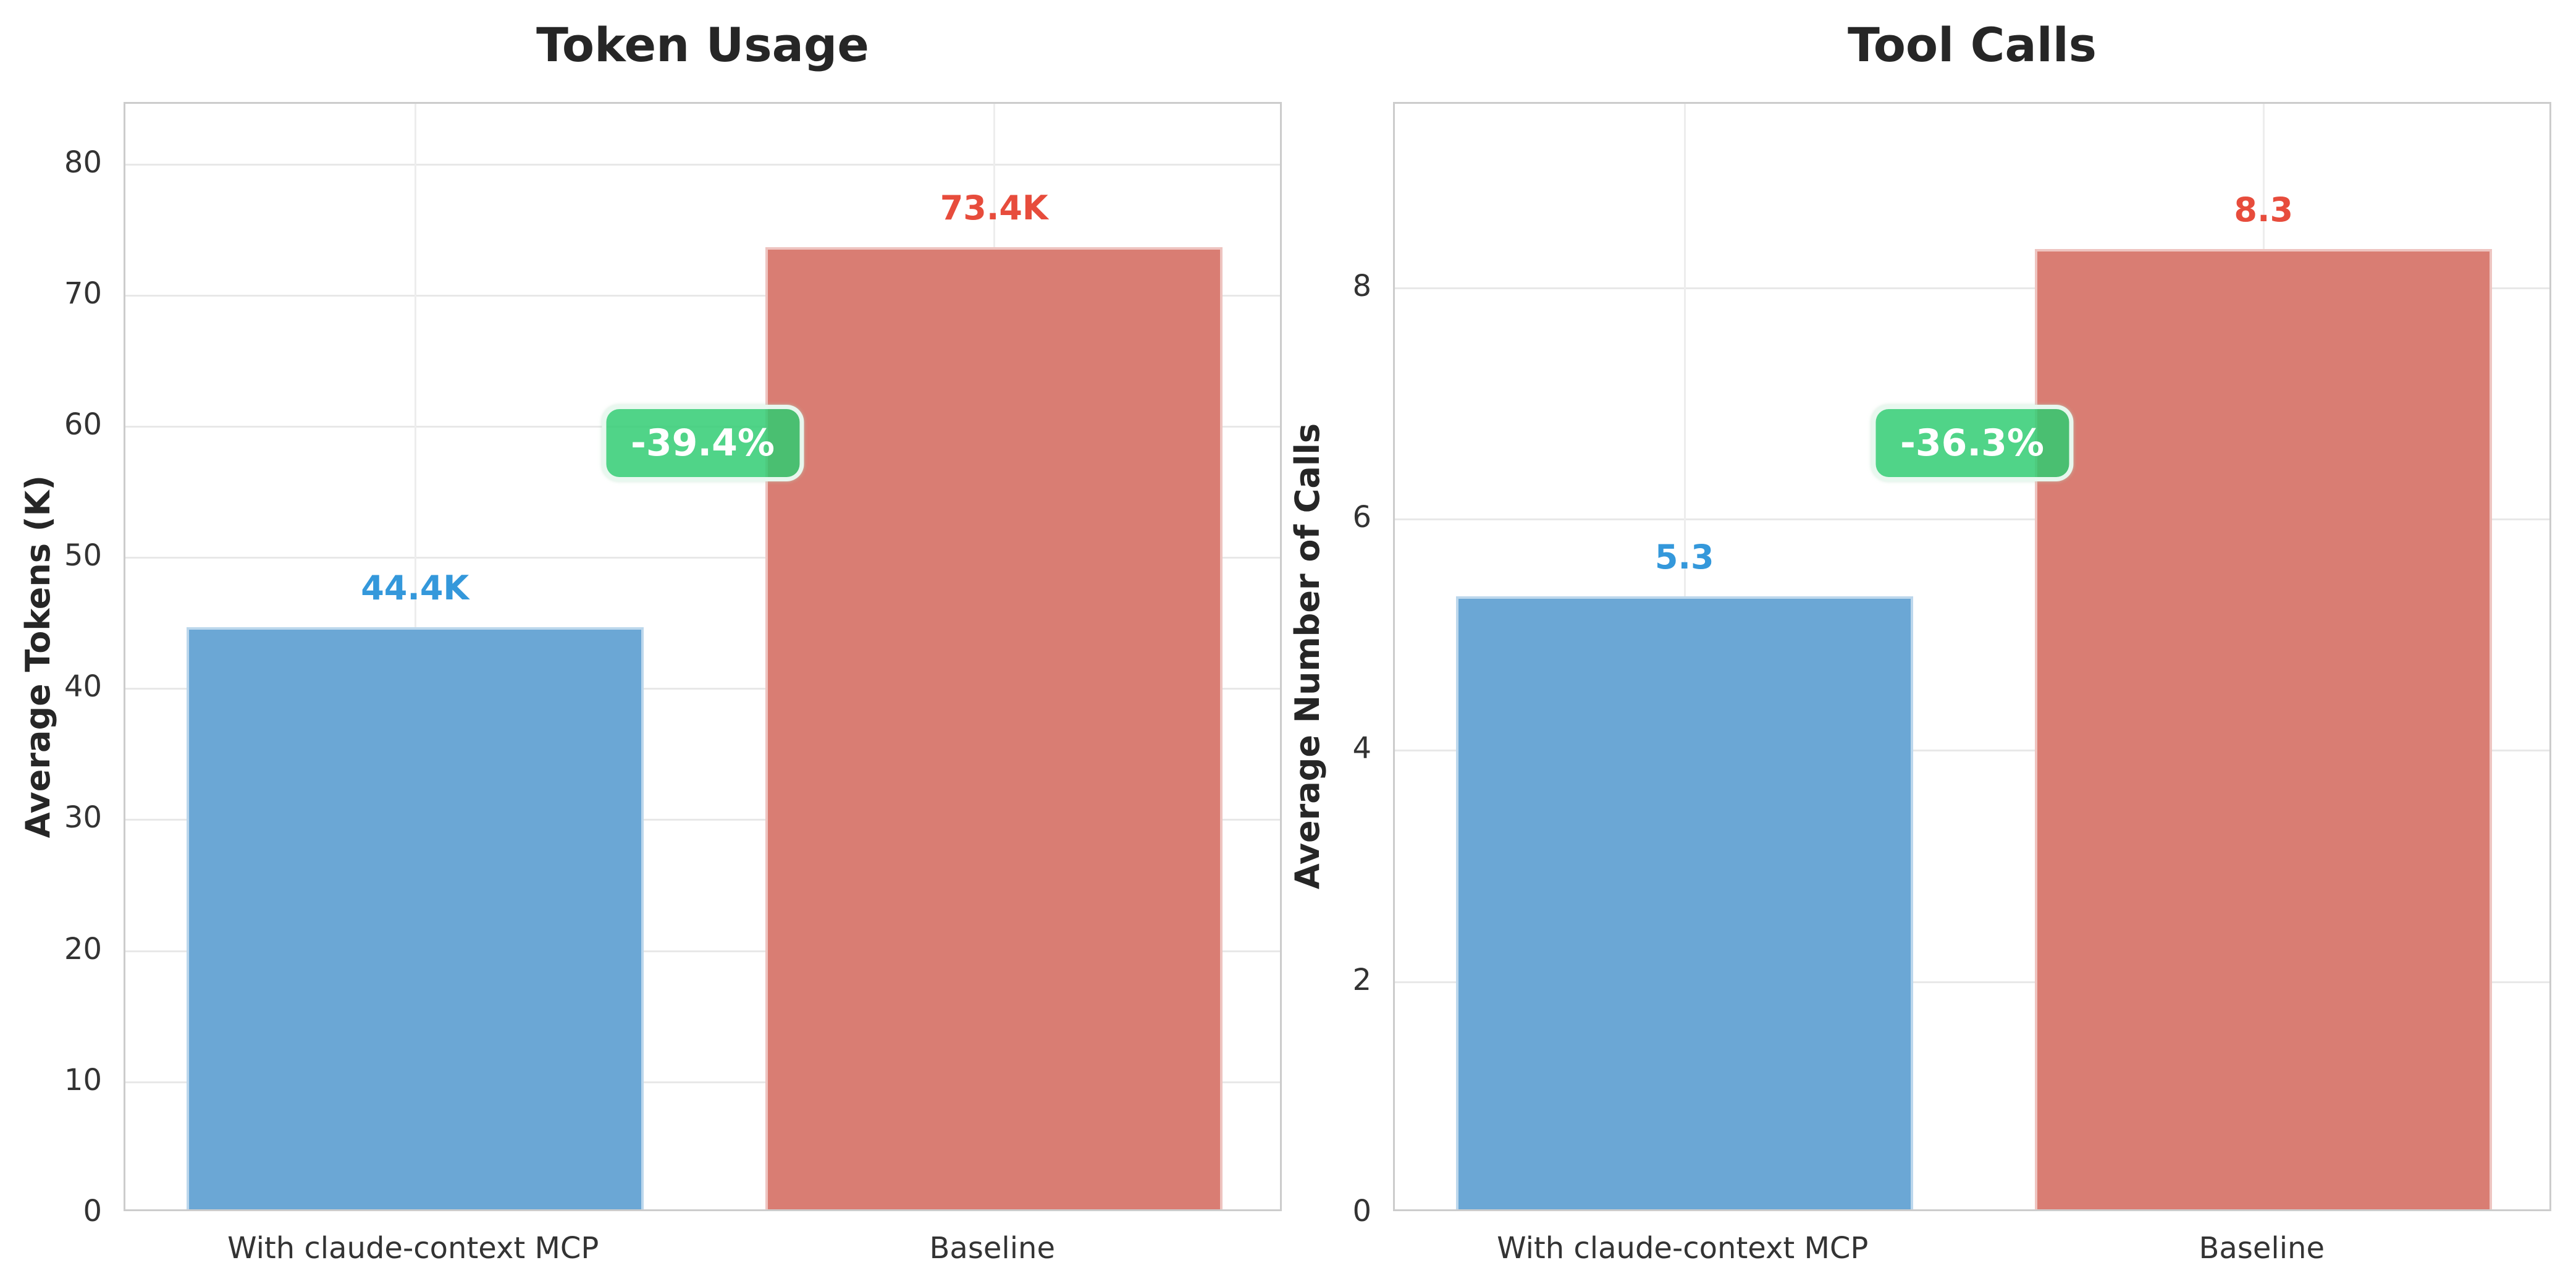 The image size is (2576, 1281). I want to click on y-tick-label: 2, so click(1361, 979).